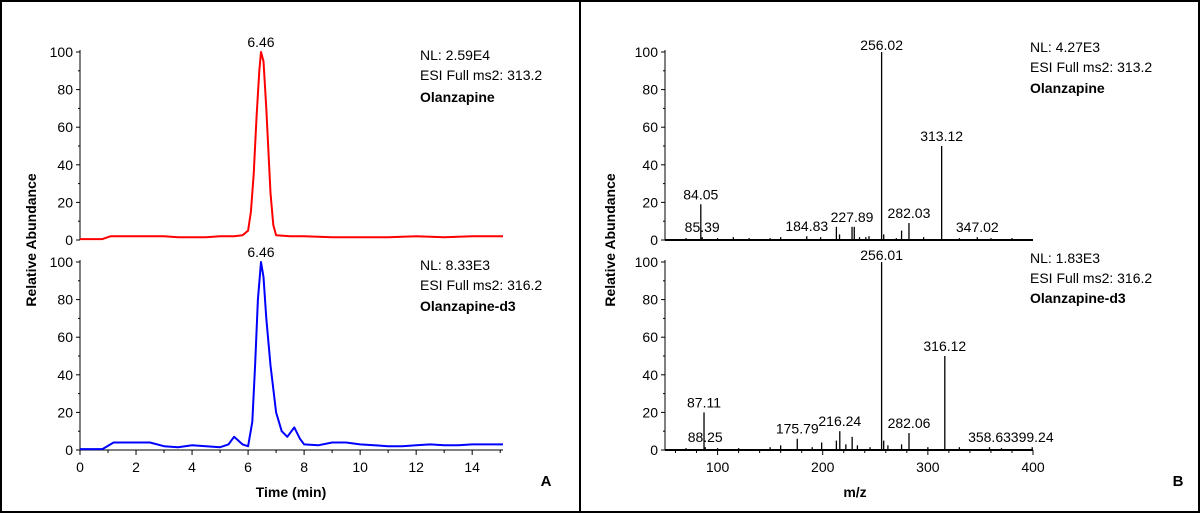  I want to click on panel-b-ylabel: Relative Abundance, so click(610, 240).